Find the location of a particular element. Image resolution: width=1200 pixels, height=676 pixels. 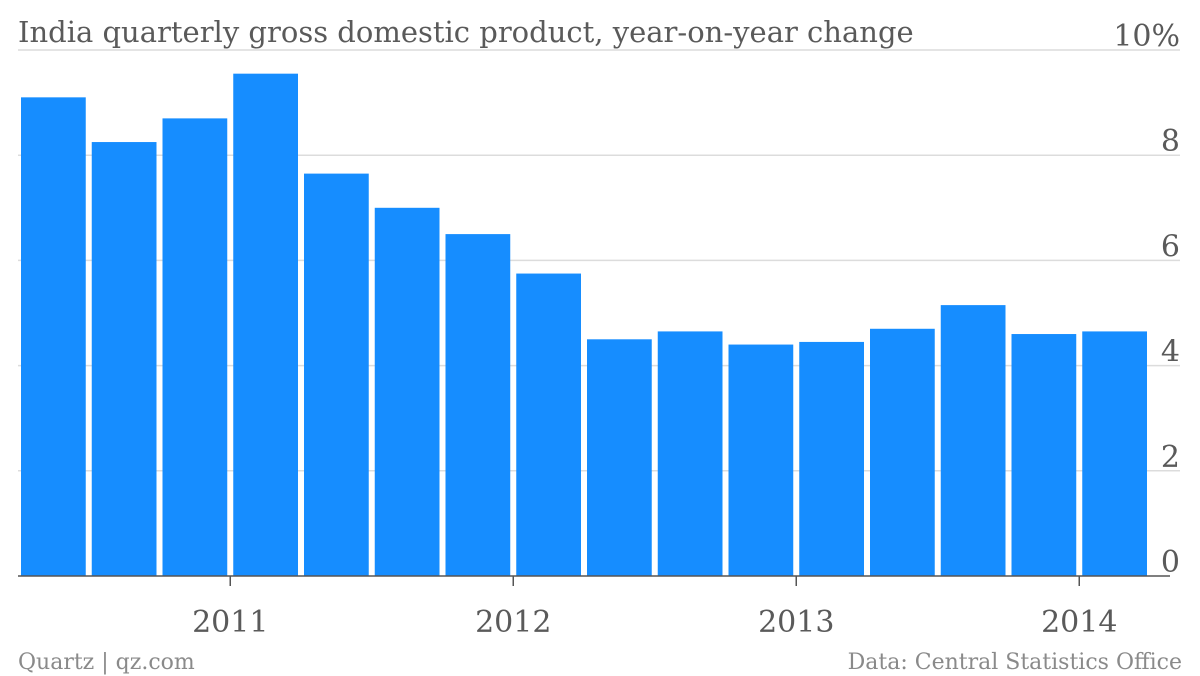

source-credit: Quartz | qz.com is located at coordinates (106, 662).